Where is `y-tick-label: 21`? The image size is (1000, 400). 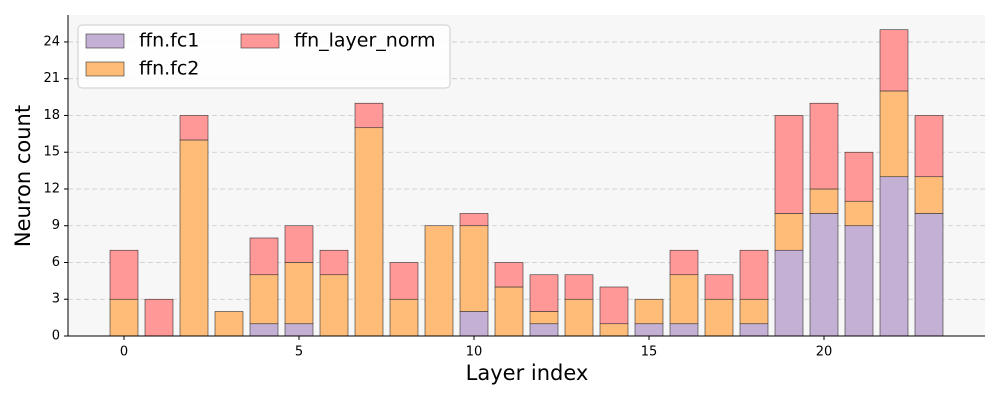
y-tick-label: 21 is located at coordinates (51, 78).